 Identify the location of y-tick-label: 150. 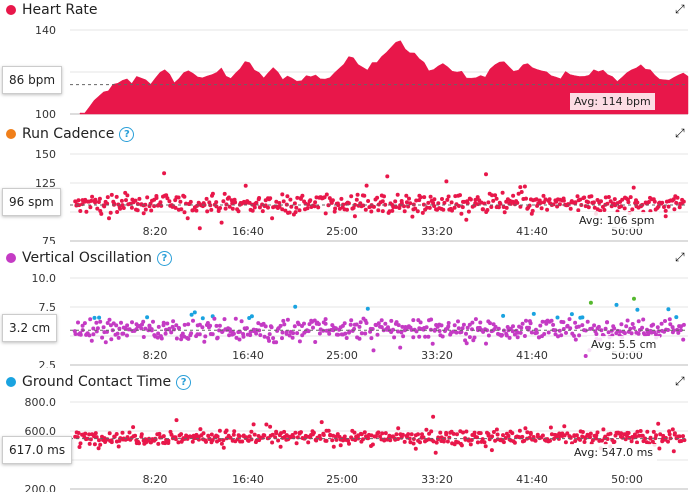
(45, 154).